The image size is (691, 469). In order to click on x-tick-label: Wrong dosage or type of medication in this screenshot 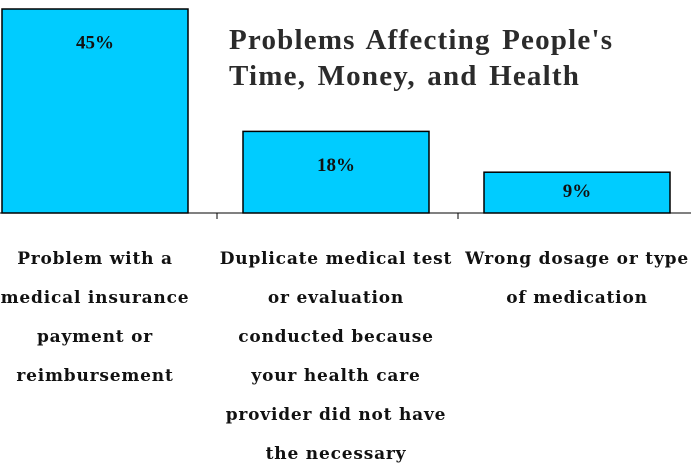, I will do `click(577, 278)`.